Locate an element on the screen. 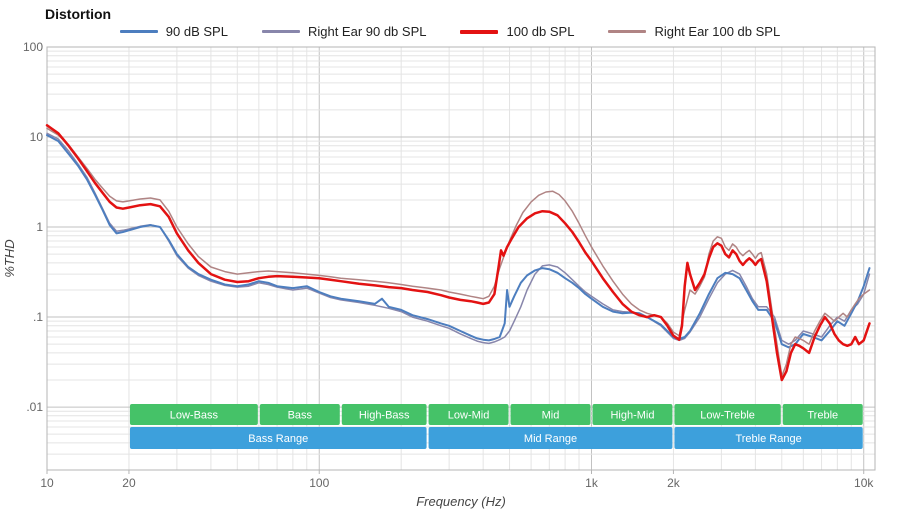 This screenshot has width=900, height=520. band-low-treble: Low-Treble is located at coordinates (727, 414).